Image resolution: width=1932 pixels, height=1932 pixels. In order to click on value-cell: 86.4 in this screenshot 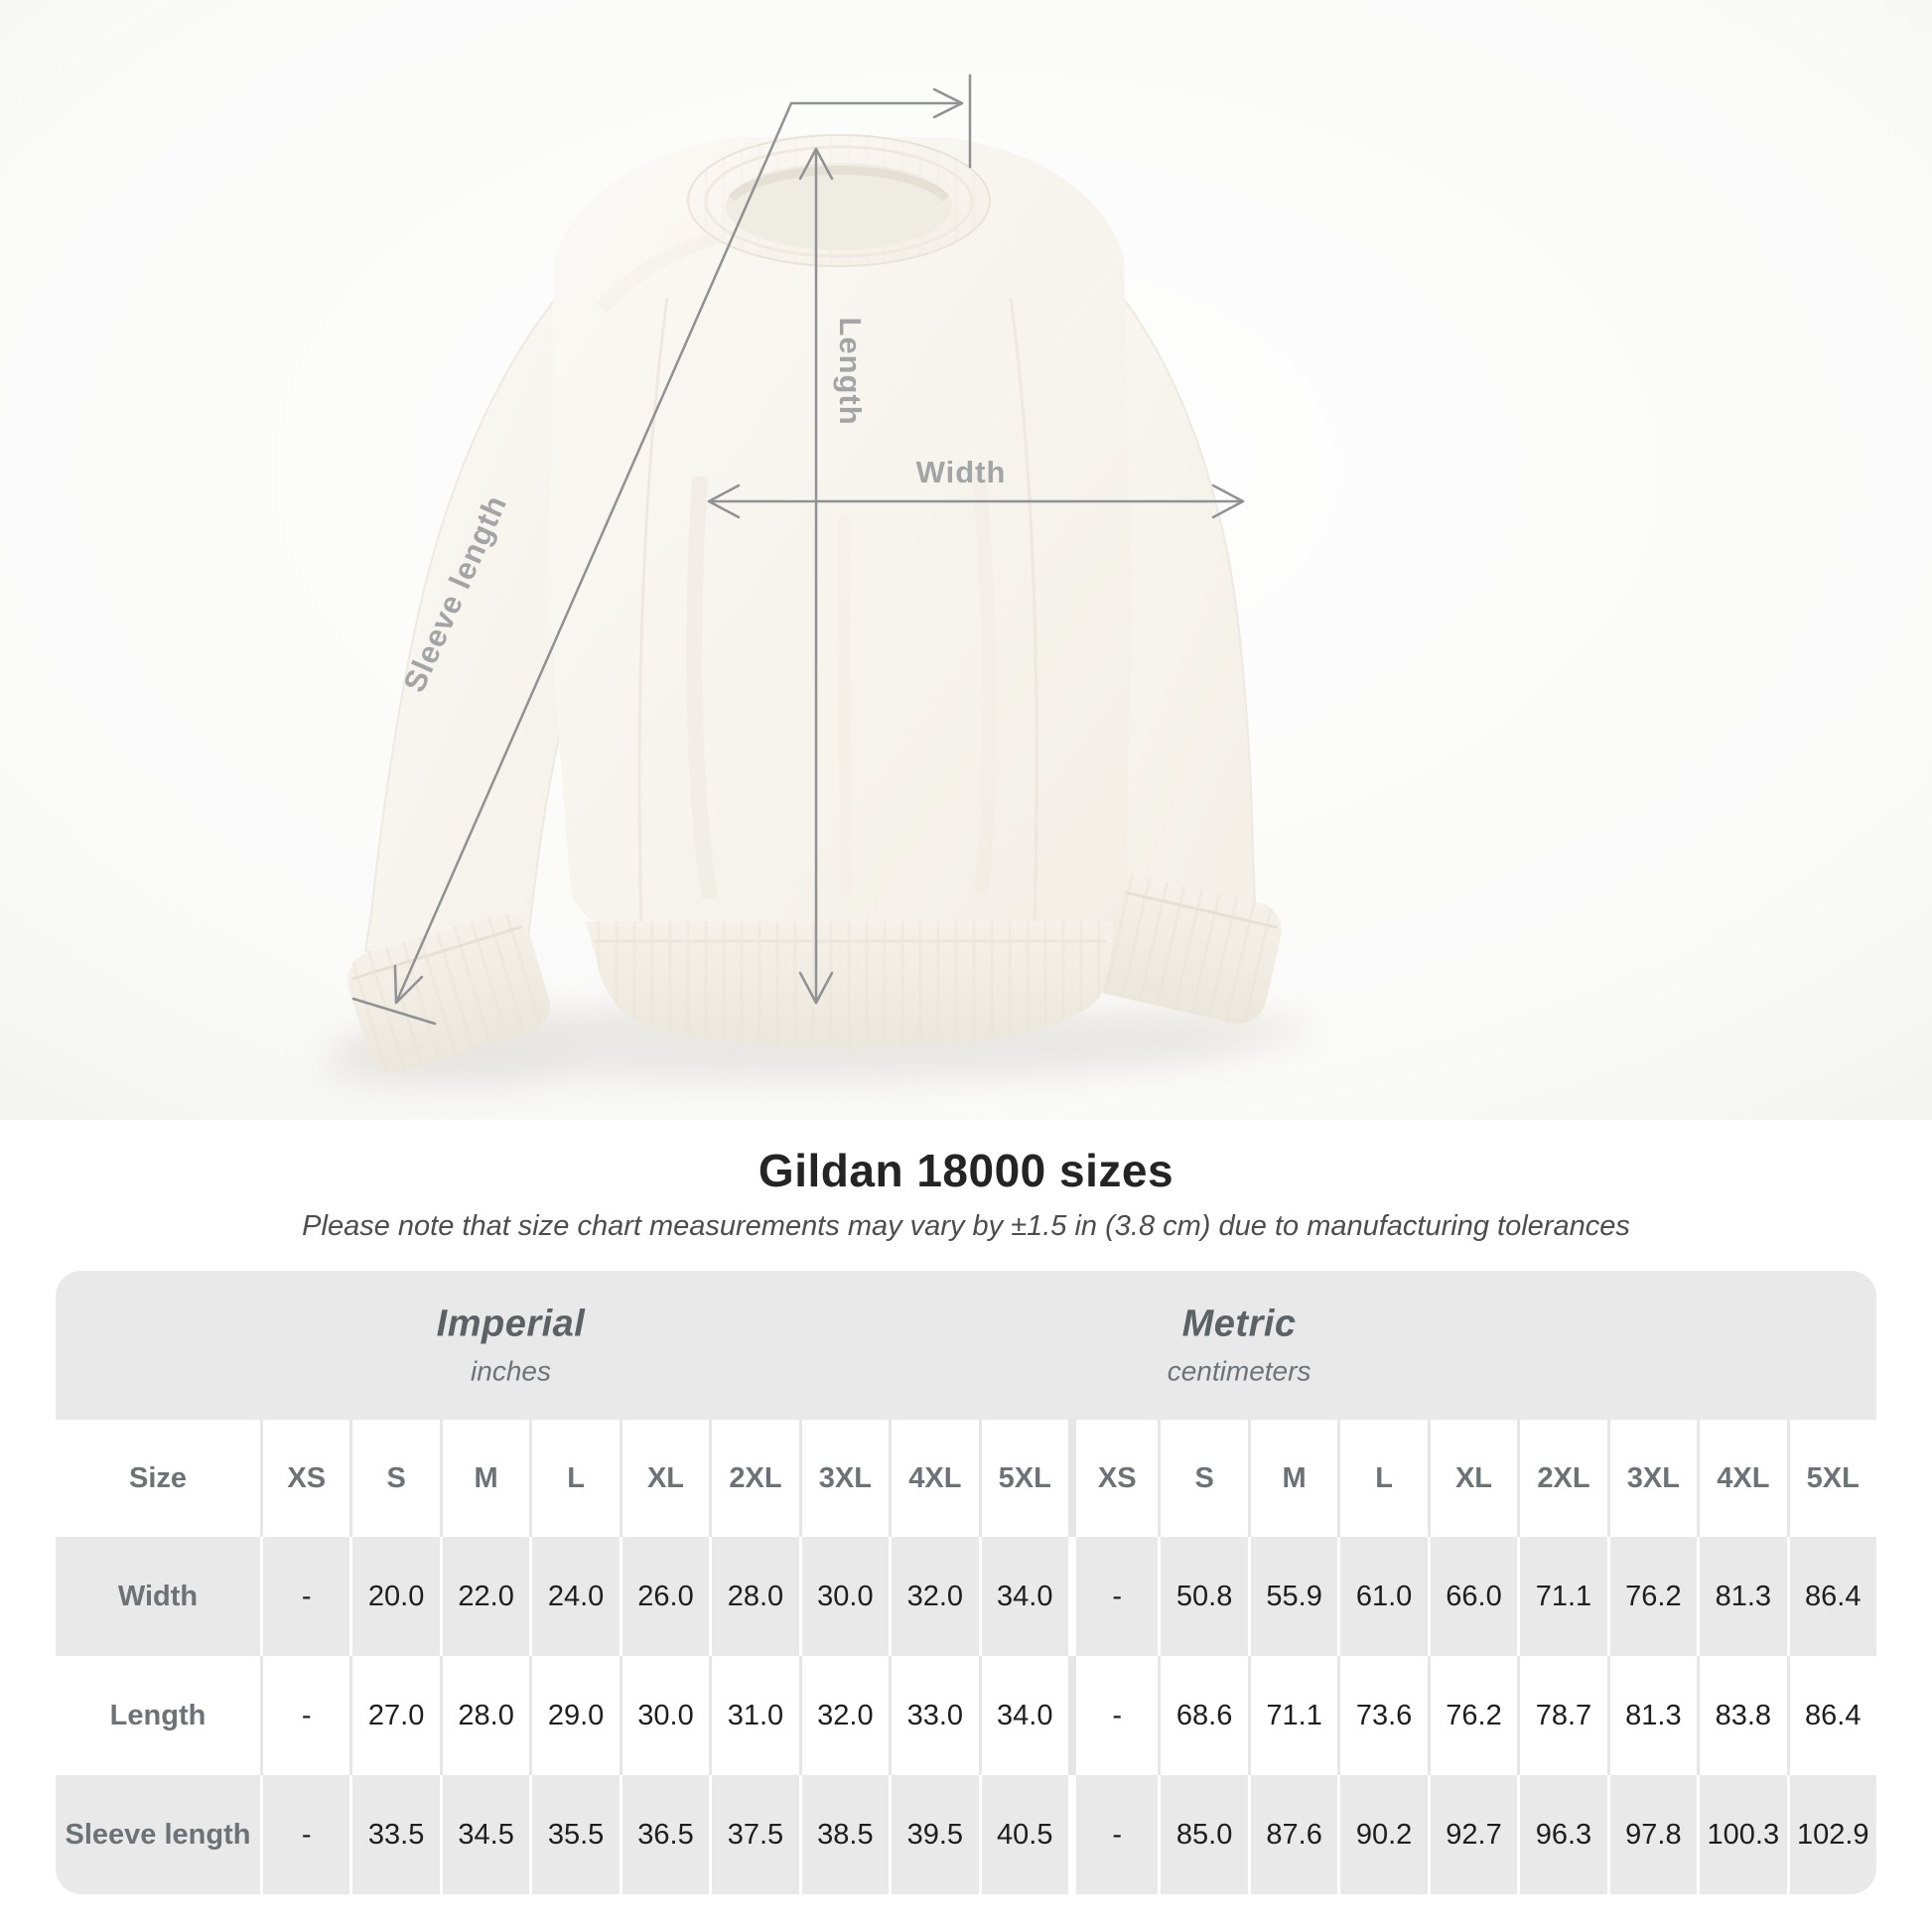, I will do `click(1831, 1597)`.